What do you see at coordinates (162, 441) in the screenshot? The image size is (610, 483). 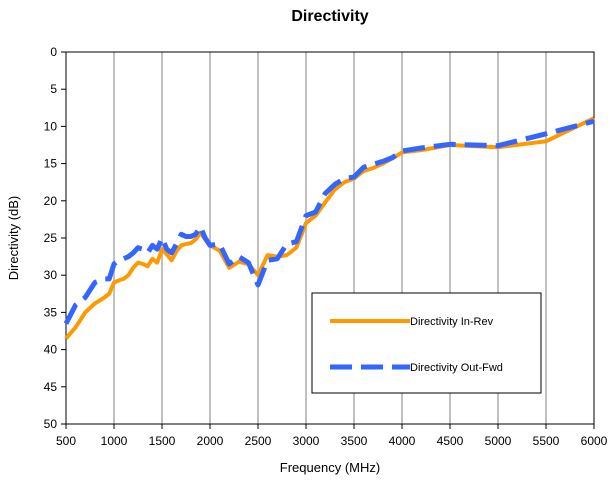 I see `x-tick-label-1500: 1500` at bounding box center [162, 441].